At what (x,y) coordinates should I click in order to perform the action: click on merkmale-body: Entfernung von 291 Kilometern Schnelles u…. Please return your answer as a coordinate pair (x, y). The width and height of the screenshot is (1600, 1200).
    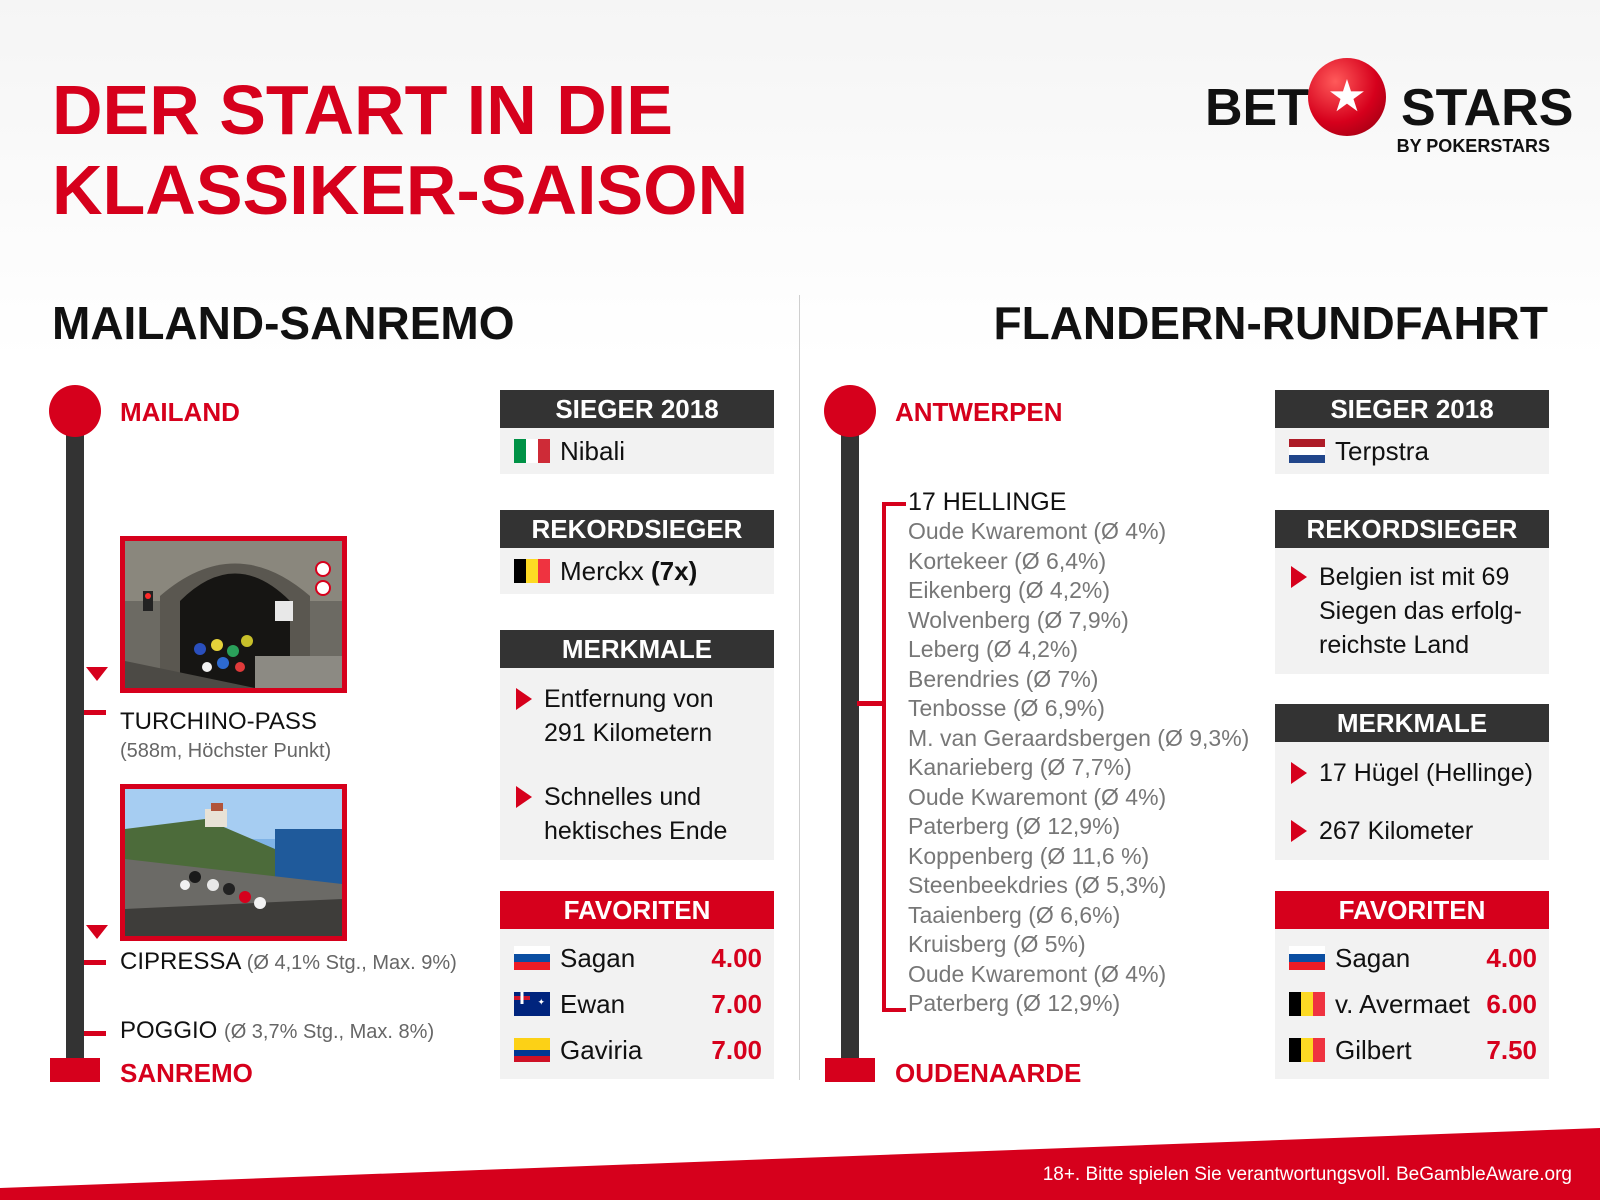
    Looking at the image, I should click on (637, 764).